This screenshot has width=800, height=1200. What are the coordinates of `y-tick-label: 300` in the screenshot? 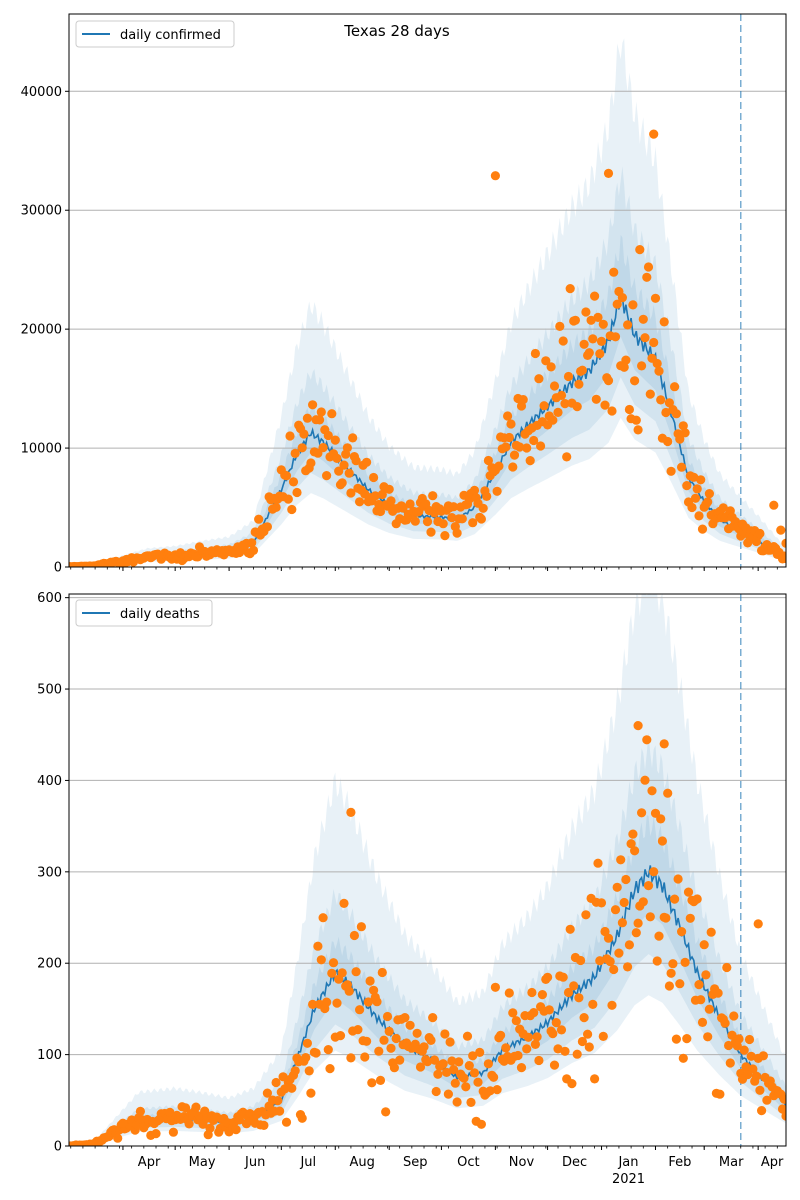 It's located at (49, 872).